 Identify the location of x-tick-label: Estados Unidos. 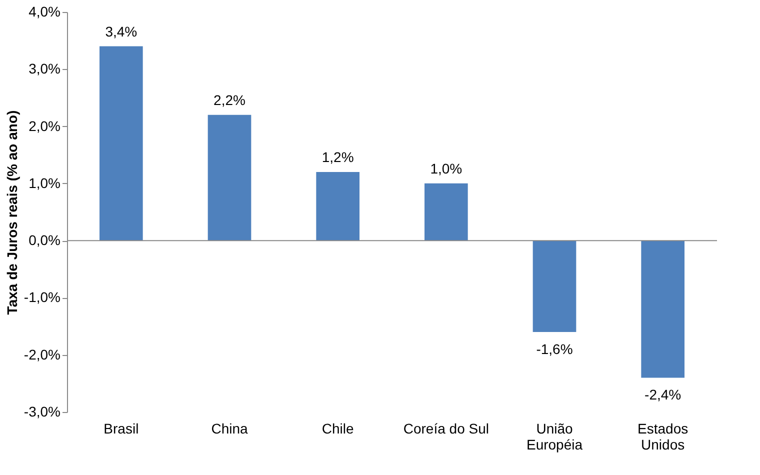
(663, 436).